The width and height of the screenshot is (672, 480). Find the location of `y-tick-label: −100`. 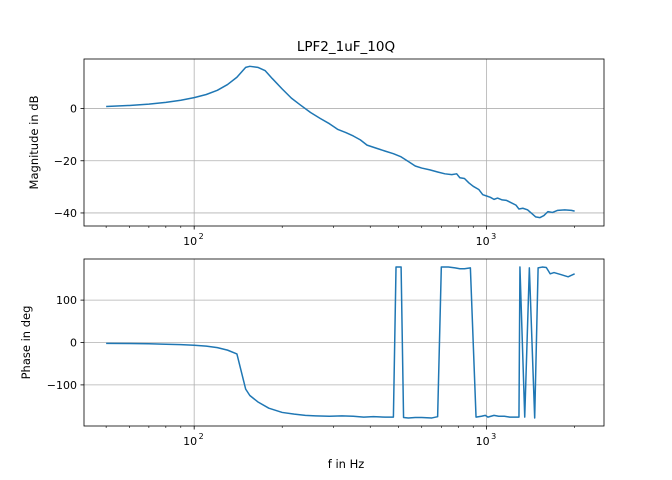

y-tick-label: −100 is located at coordinates (62, 385).